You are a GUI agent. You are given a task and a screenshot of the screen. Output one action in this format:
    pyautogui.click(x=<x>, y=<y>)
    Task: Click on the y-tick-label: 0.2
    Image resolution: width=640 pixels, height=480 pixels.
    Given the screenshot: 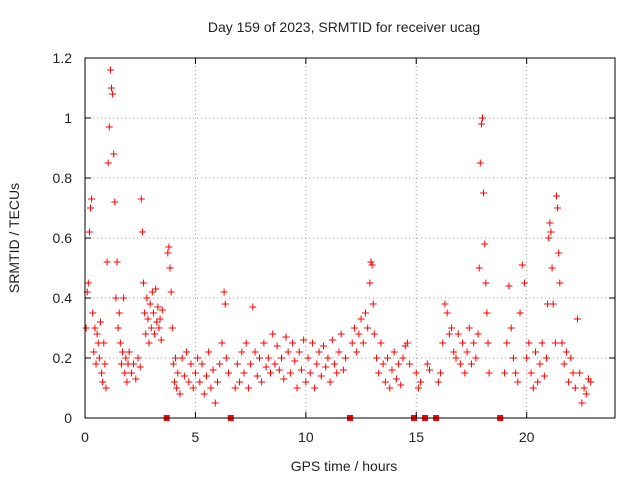 What is the action you would take?
    pyautogui.click(x=63, y=358)
    